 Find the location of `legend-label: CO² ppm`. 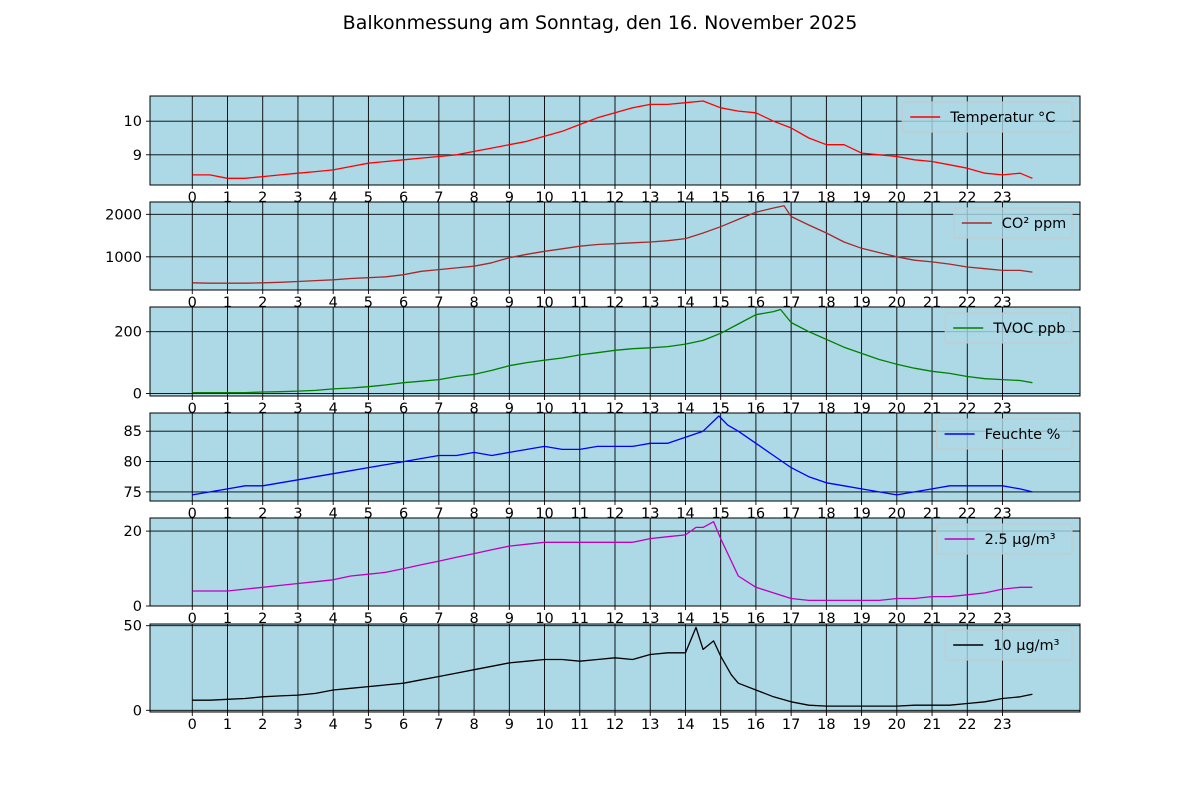

legend-label: CO² ppm is located at coordinates (1034, 224).